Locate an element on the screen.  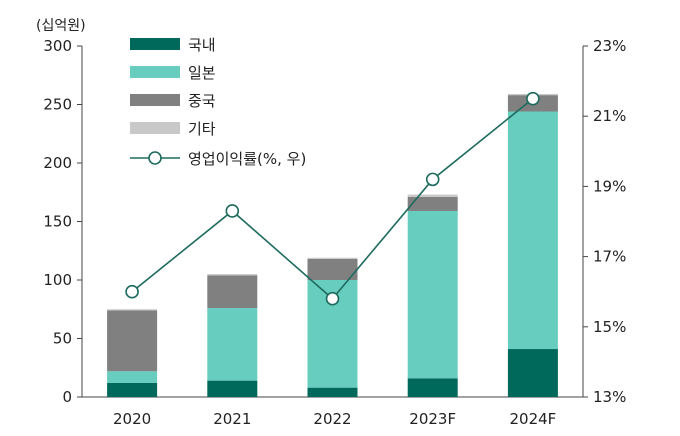
bar-segment-국내-2022 is located at coordinates (332, 392).